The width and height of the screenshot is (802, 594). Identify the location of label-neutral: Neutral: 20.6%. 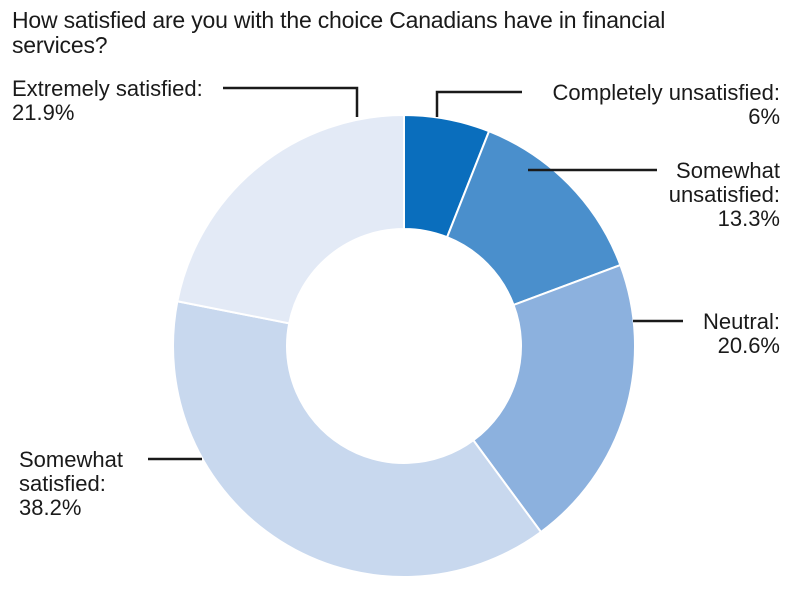
(741, 333).